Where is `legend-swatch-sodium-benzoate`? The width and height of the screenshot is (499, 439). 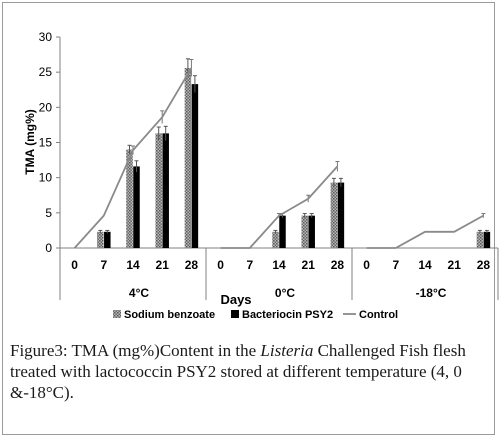 legend-swatch-sodium-benzoate is located at coordinates (117, 314).